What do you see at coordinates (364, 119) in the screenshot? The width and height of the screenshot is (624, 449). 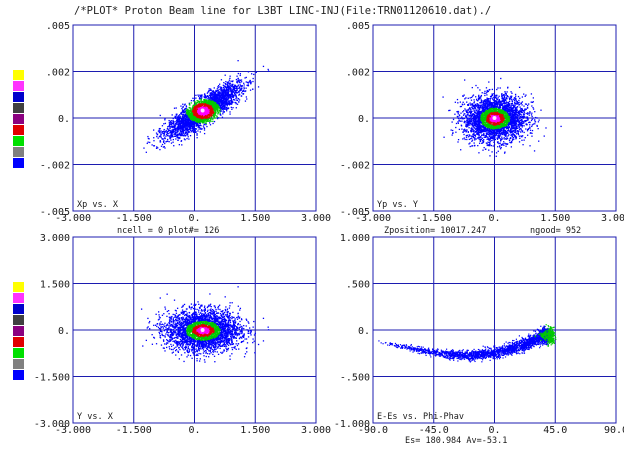 I see `y-tick-label: 0.` at bounding box center [364, 119].